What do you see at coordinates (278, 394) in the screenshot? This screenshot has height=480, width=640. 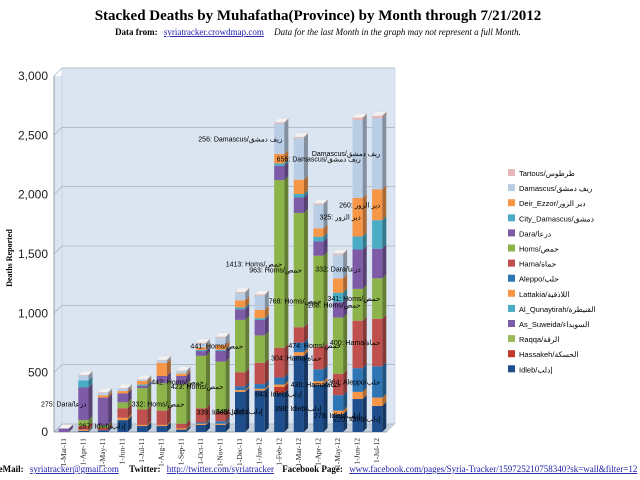 I see `data-label: 643: Idleb/إدلب` at bounding box center [278, 394].